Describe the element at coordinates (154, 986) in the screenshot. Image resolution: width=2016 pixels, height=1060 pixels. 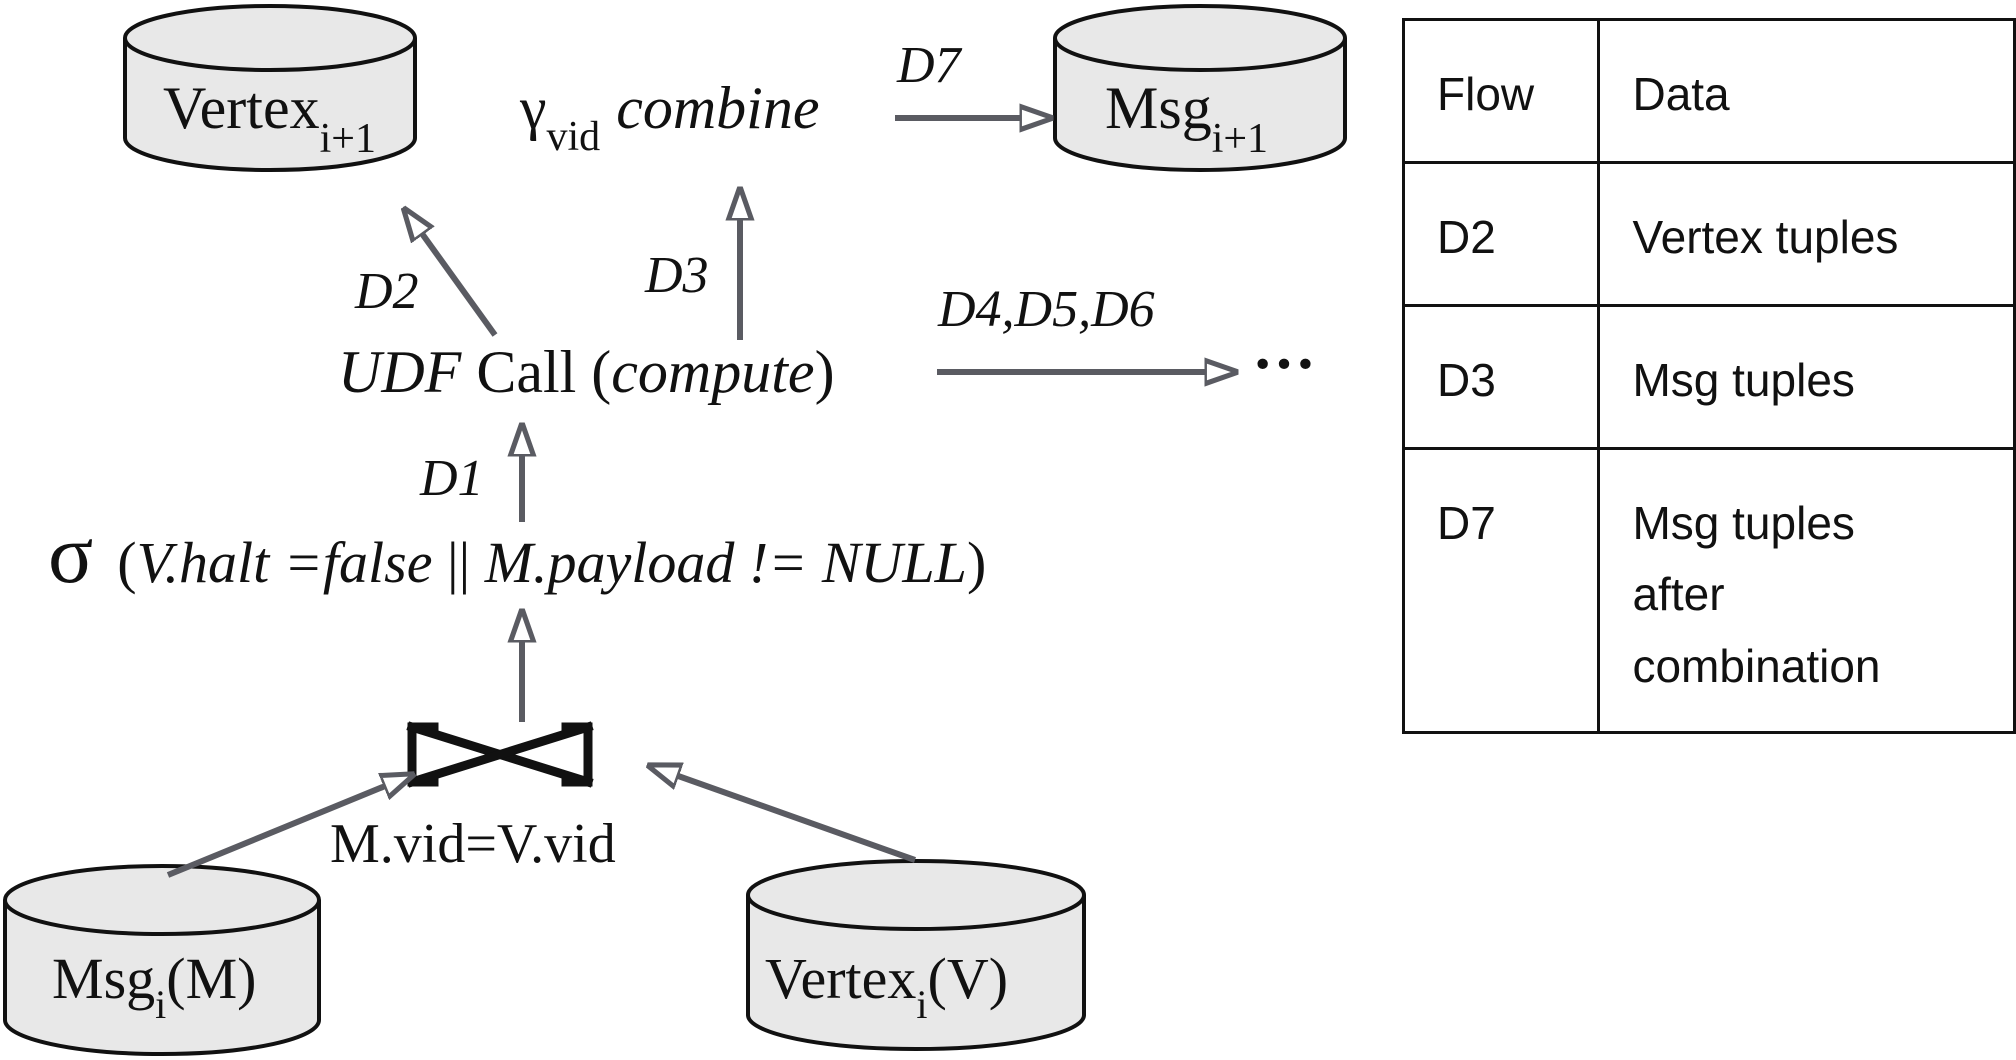
I see `msg-cur-label: Msgi(M)` at that location.